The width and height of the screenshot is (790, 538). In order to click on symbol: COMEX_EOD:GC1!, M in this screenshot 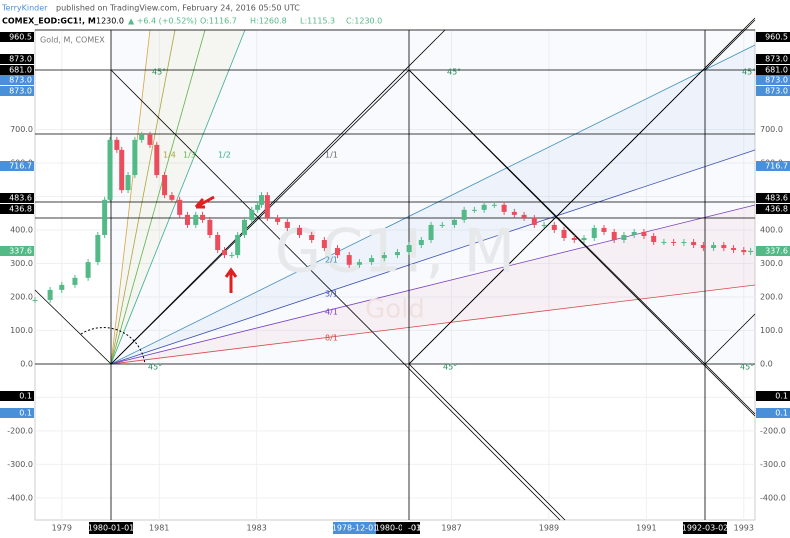, I will do `click(49, 21)`.